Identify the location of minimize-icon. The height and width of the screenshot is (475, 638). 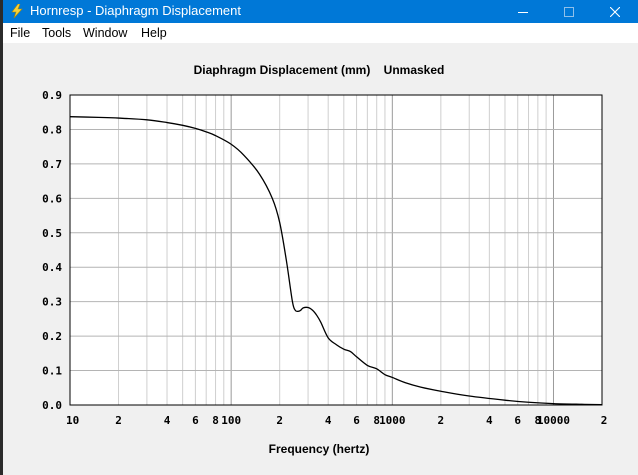
(523, 12).